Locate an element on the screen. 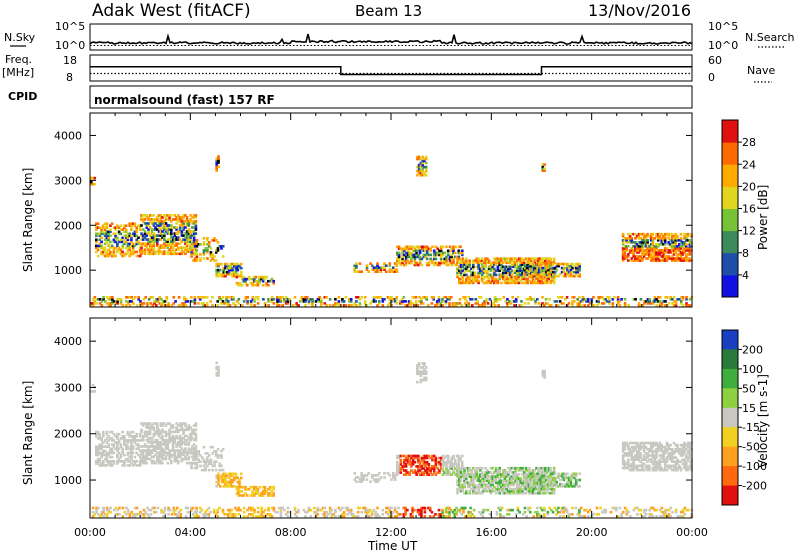 This screenshot has height=554, width=800. freq-label: Freq. is located at coordinates (18, 59).